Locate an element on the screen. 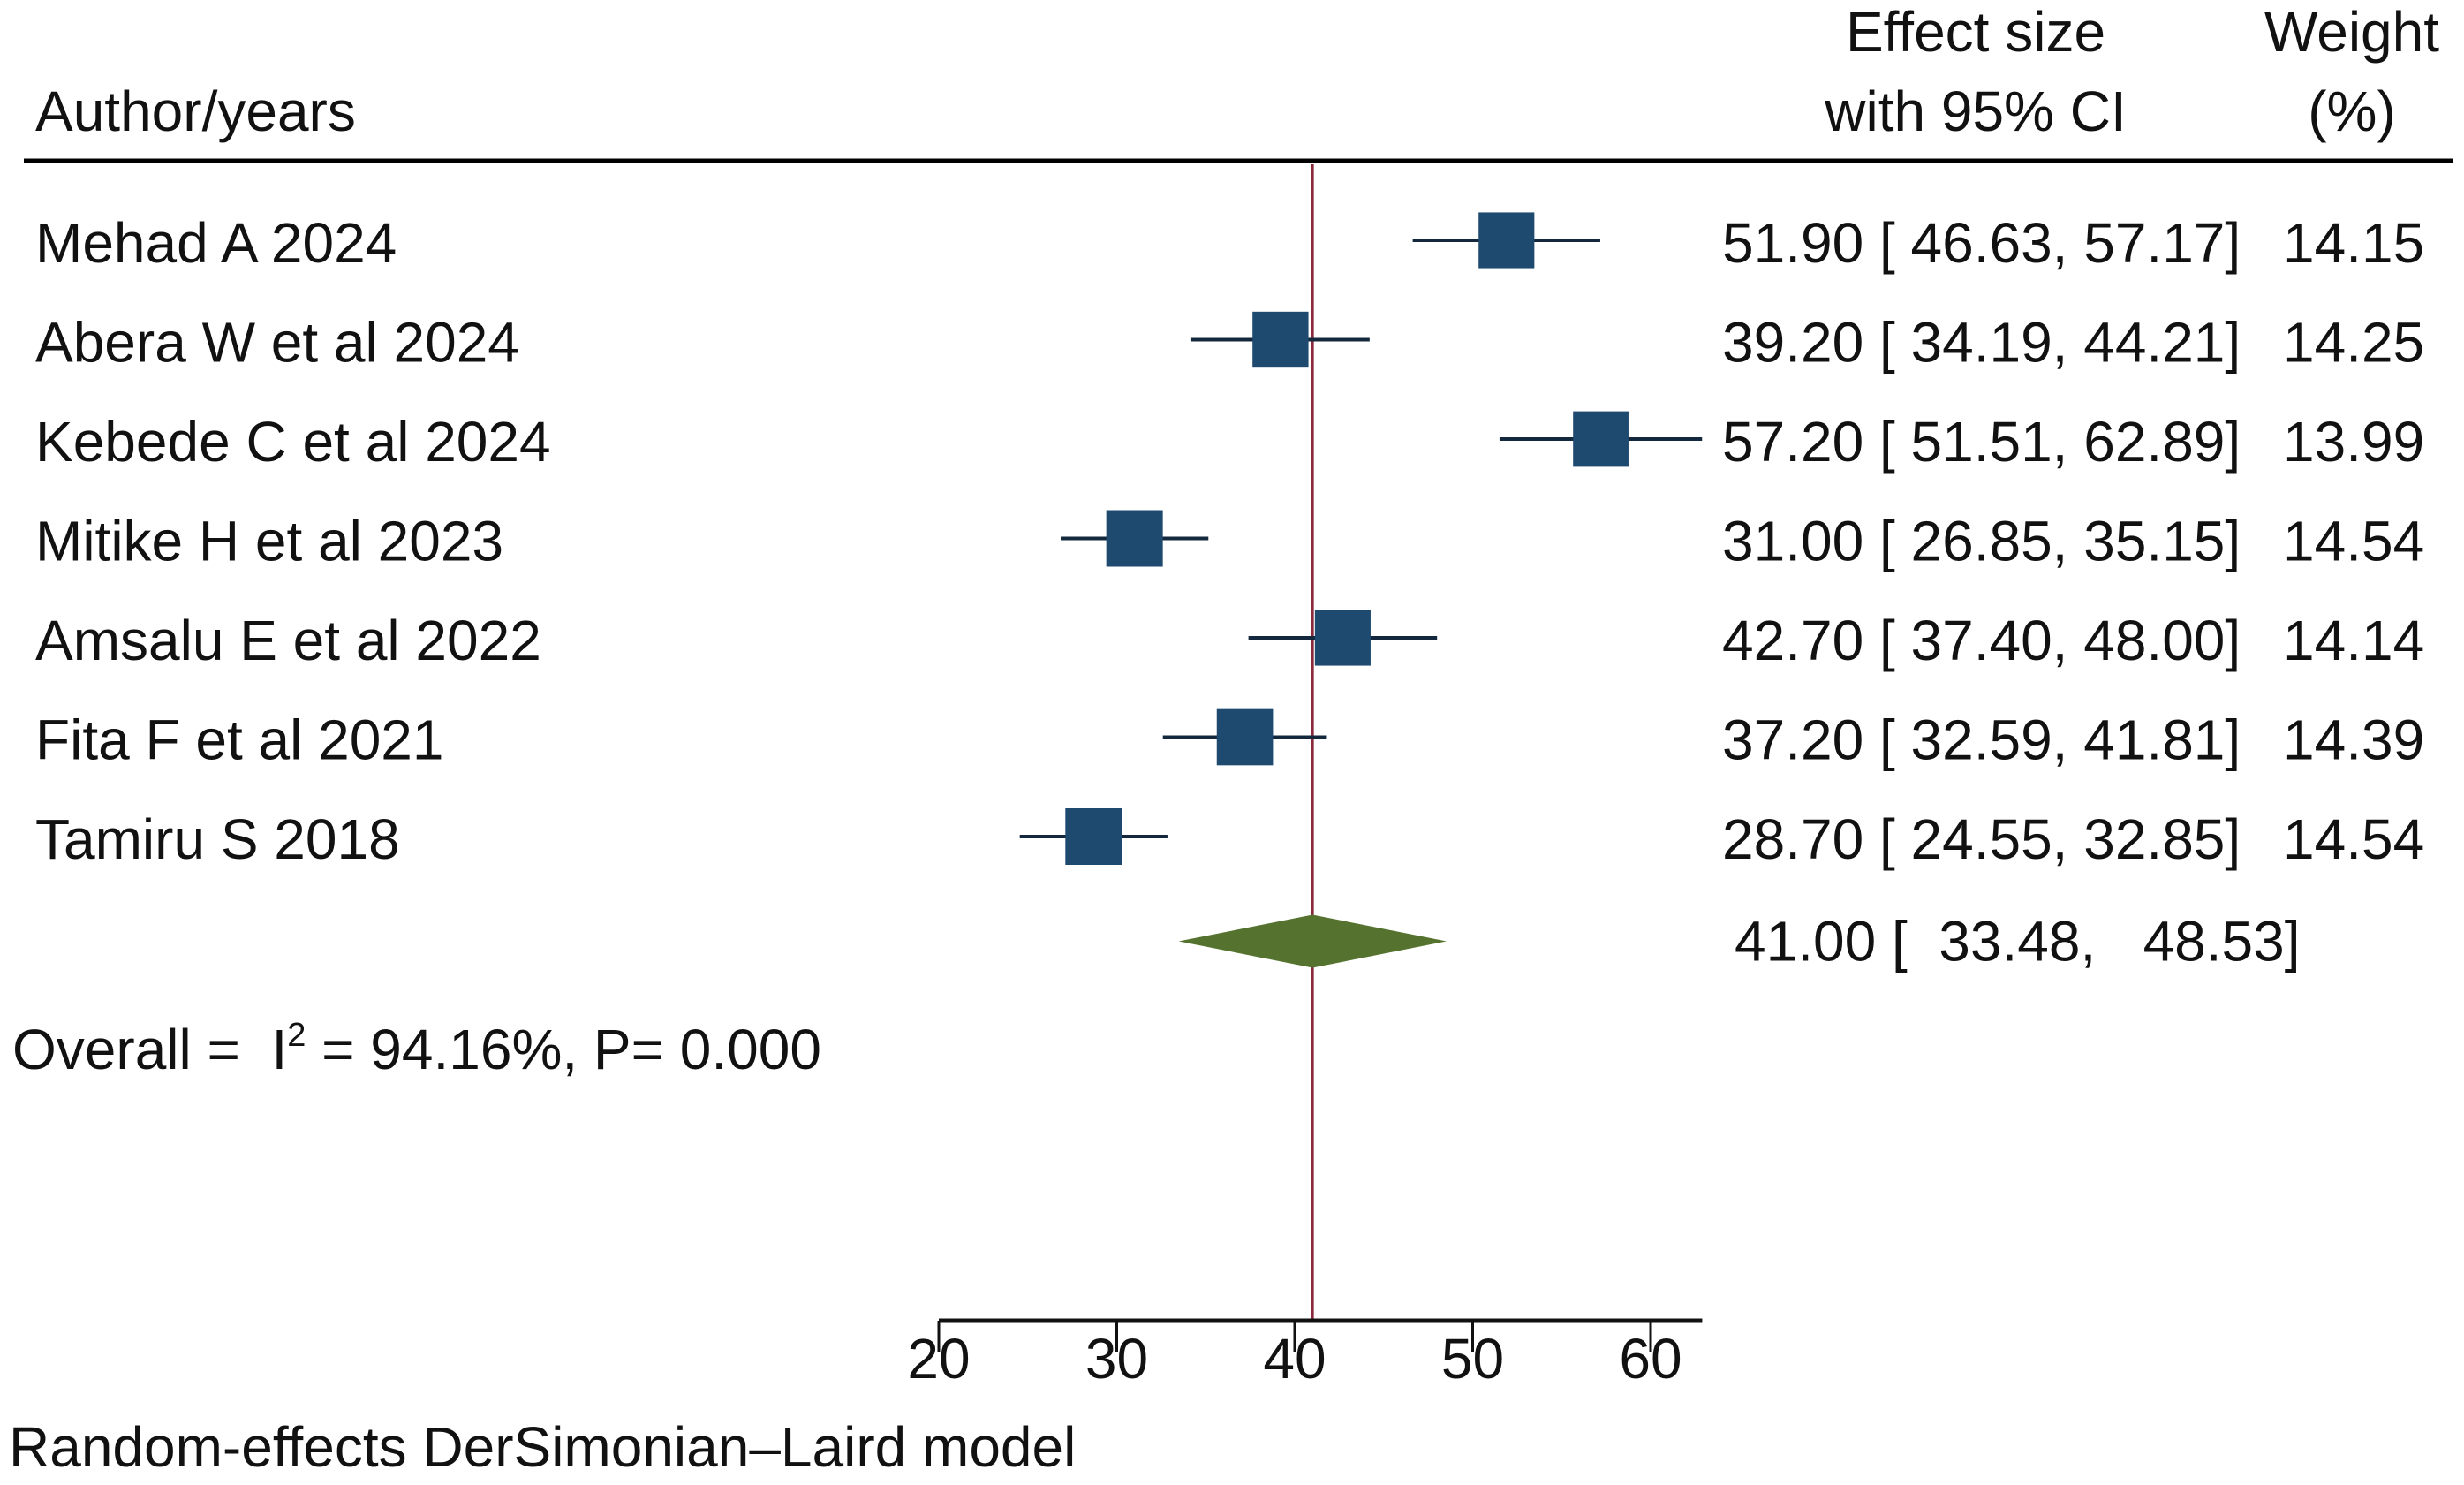 This screenshot has width=2464, height=1485. weight-text: 13.99 is located at coordinates (2353, 442).